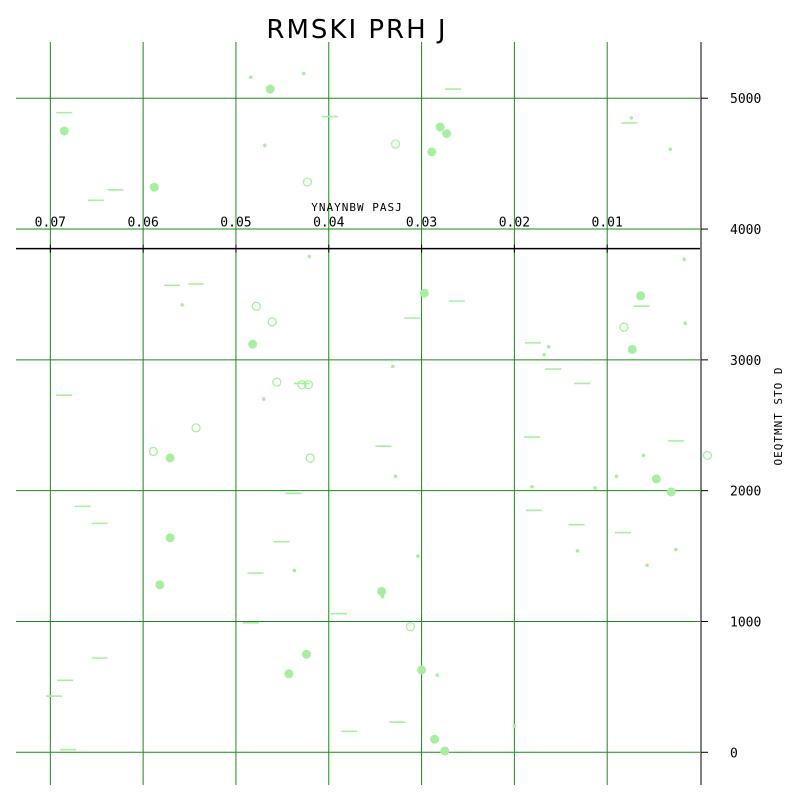  Describe the element at coordinates (745, 622) in the screenshot. I see `y-tick-label: 1000` at that location.